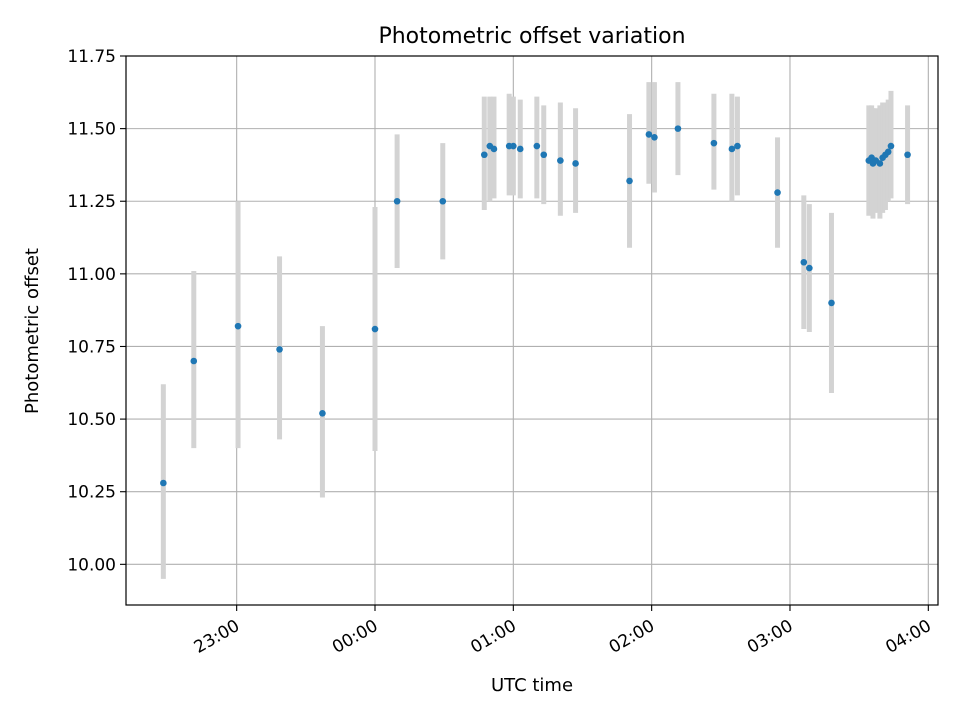 This screenshot has width=960, height=720. What do you see at coordinates (96, 311) in the screenshot?
I see `y-axis: 10.00 10.25 10.50 10.75 11.00 11.25 11.50 11.75` at bounding box center [96, 311].